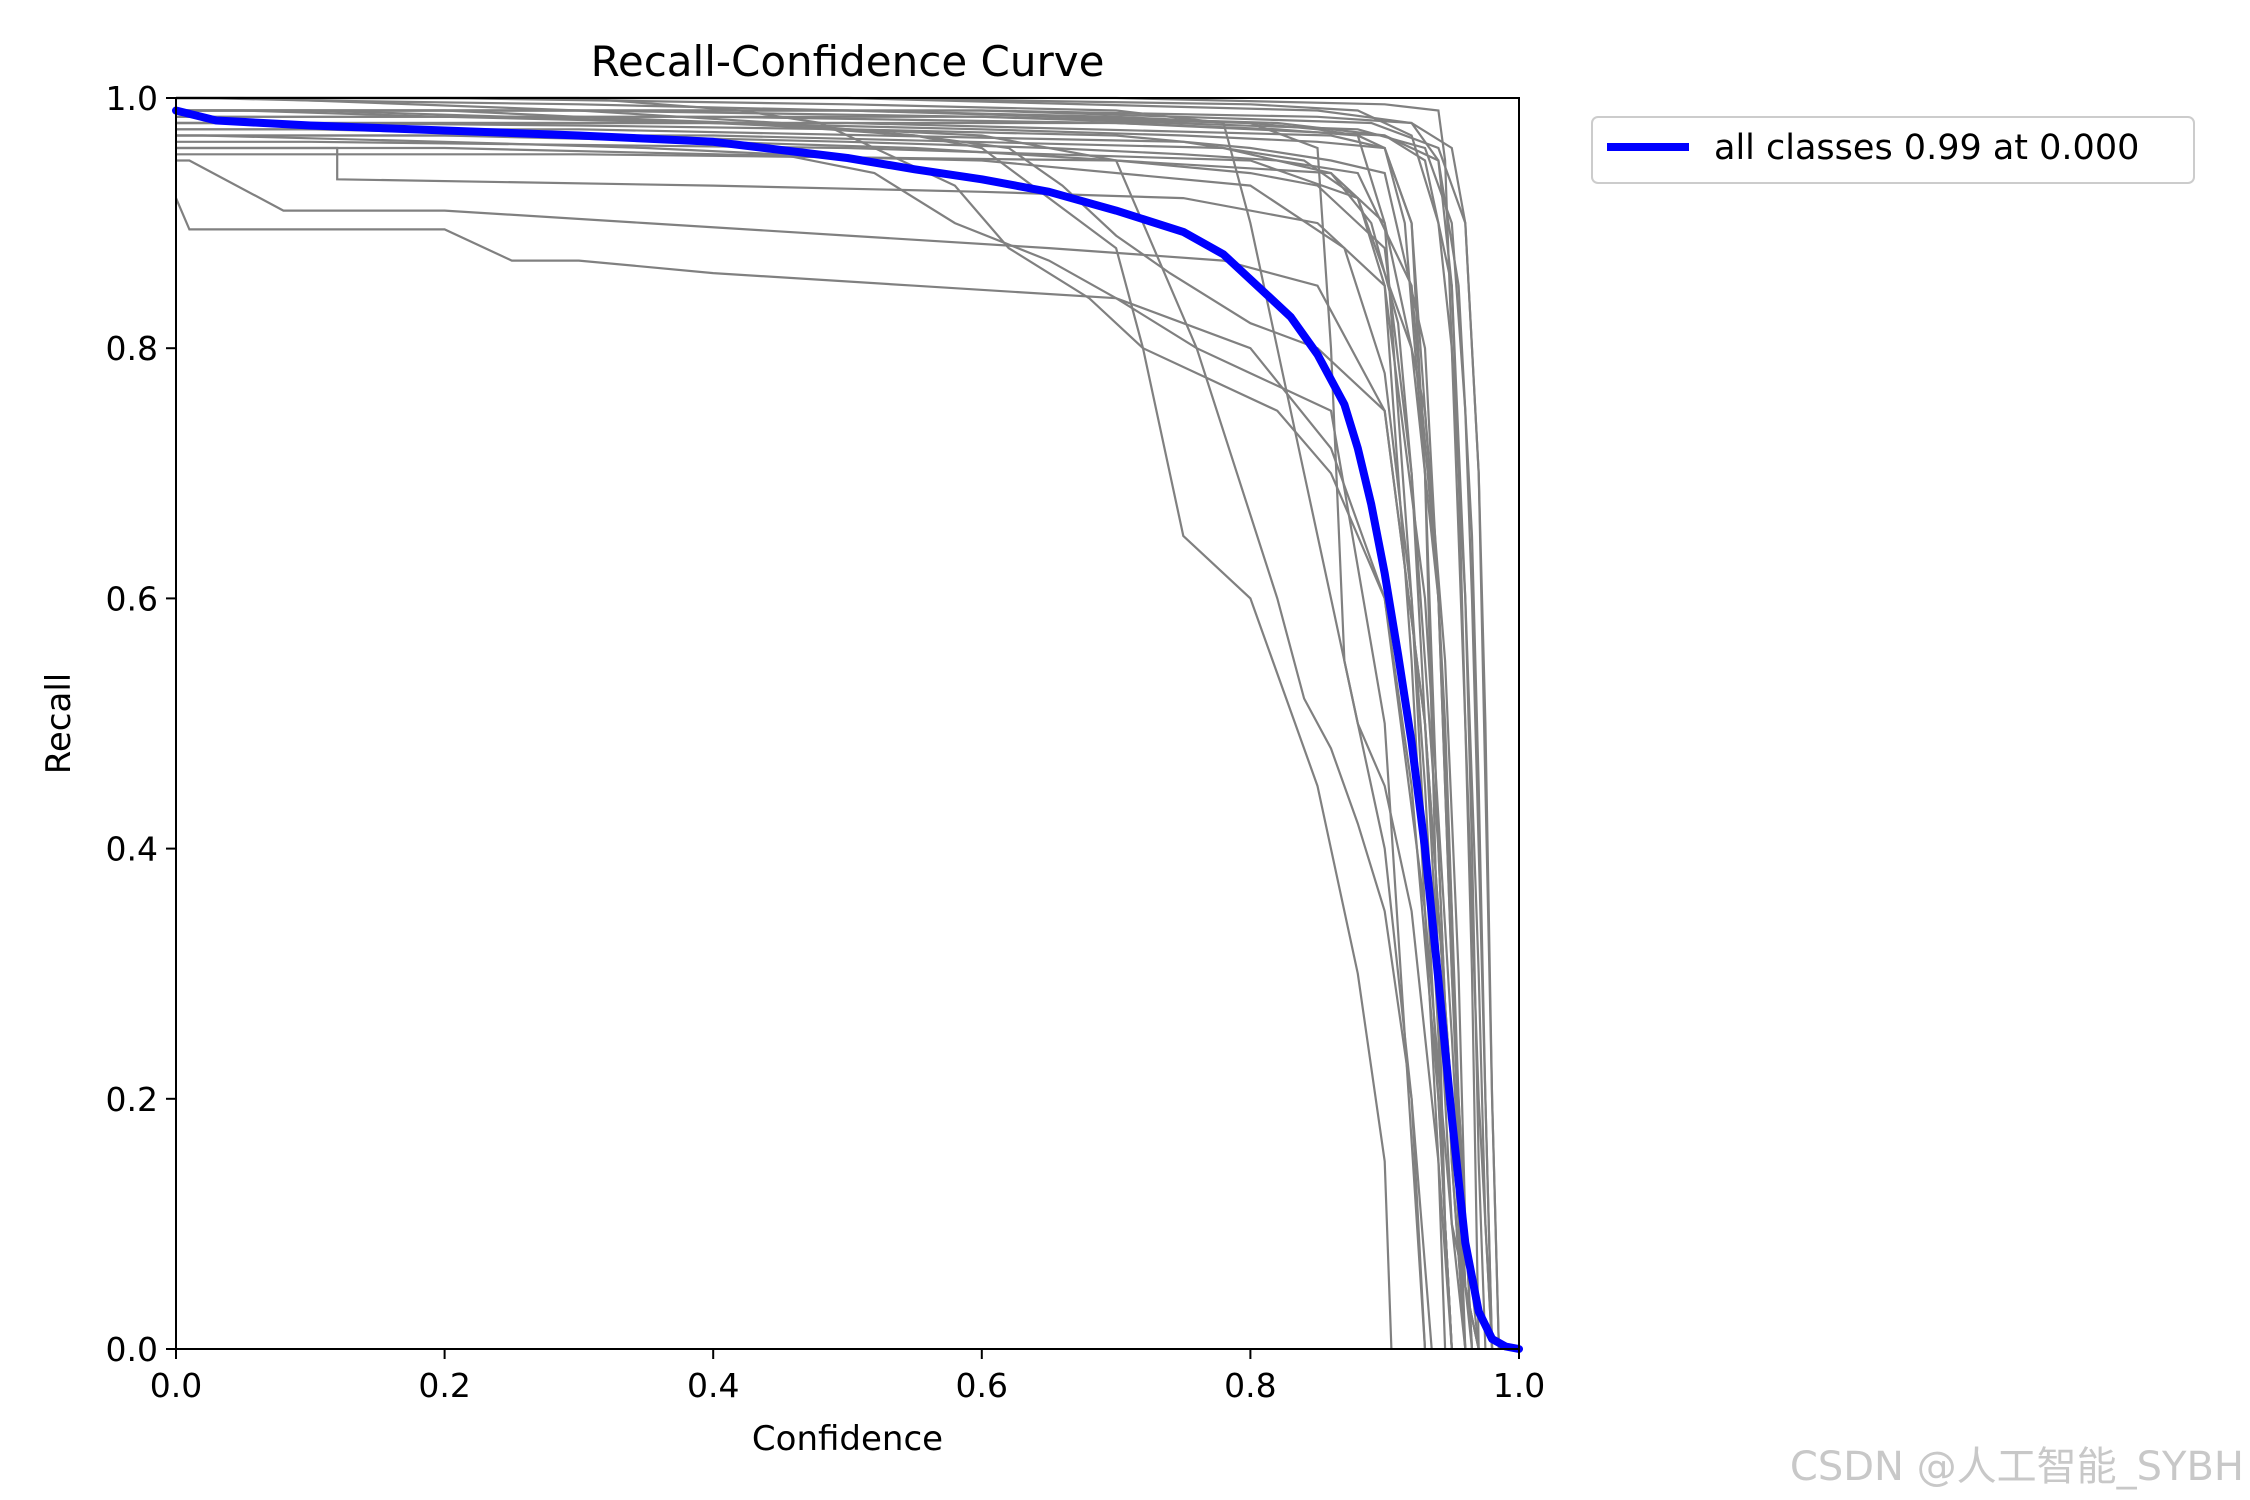 This screenshot has height=1500, width=2250. What do you see at coordinates (1519, 1385) in the screenshot?
I see `x-tick-label-5: 1.0` at bounding box center [1519, 1385].